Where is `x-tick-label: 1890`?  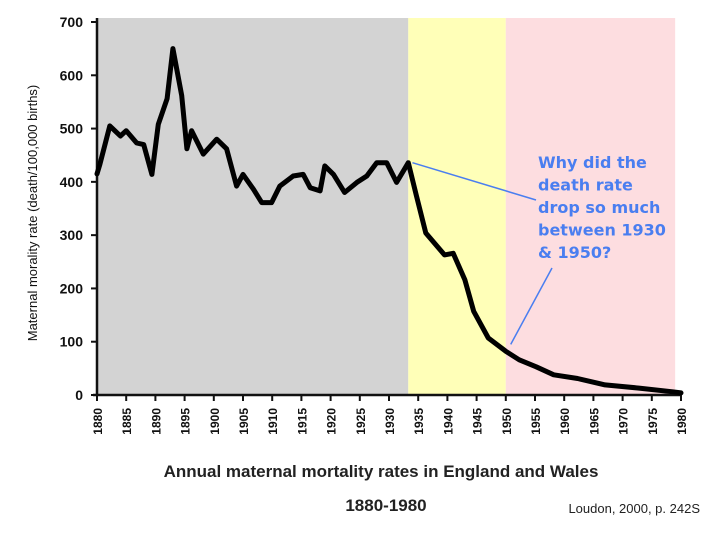
x-tick-label: 1890 is located at coordinates (156, 421).